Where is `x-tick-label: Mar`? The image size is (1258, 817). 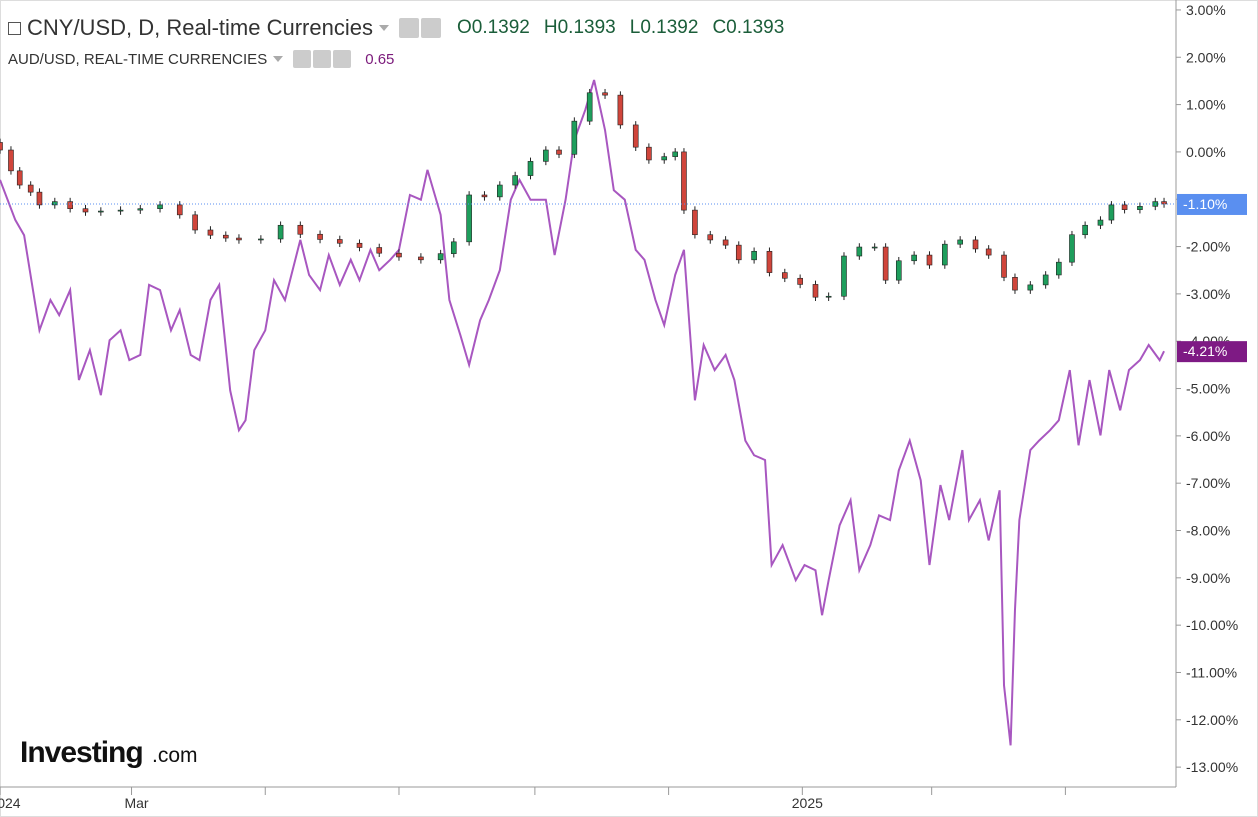 x-tick-label: Mar is located at coordinates (136, 803).